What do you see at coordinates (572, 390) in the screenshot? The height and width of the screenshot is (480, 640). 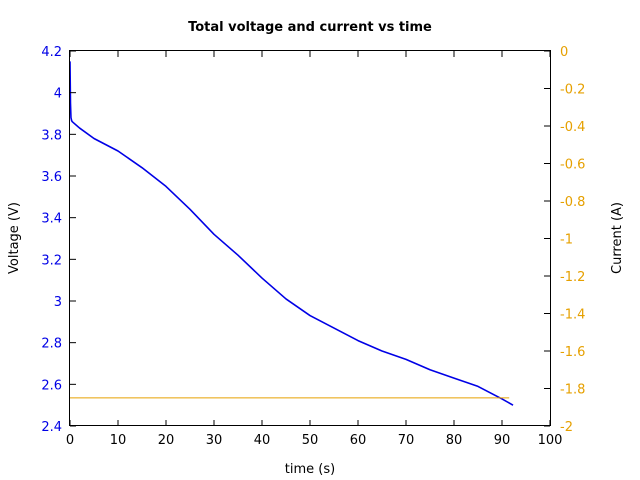 I see `y2-tick-label: -1.8` at bounding box center [572, 390].